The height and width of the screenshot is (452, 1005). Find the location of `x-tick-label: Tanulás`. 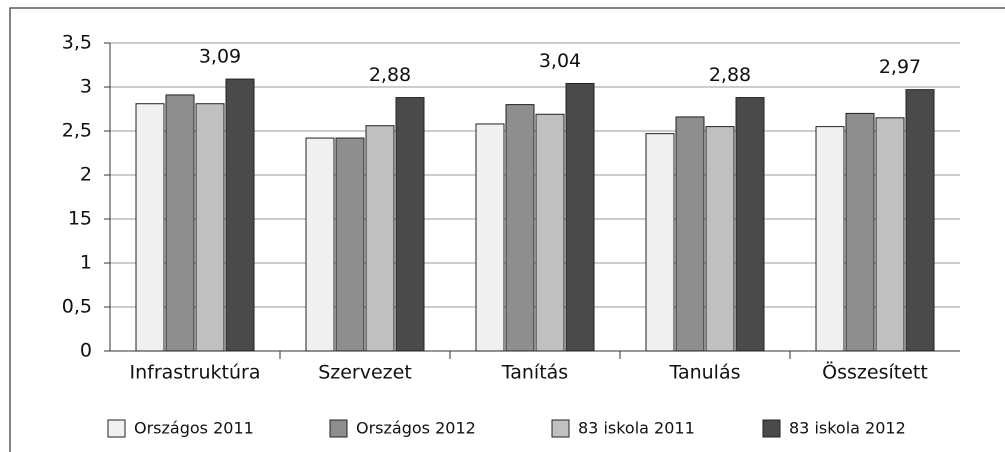

x-tick-label: Tanulás is located at coordinates (704, 373).